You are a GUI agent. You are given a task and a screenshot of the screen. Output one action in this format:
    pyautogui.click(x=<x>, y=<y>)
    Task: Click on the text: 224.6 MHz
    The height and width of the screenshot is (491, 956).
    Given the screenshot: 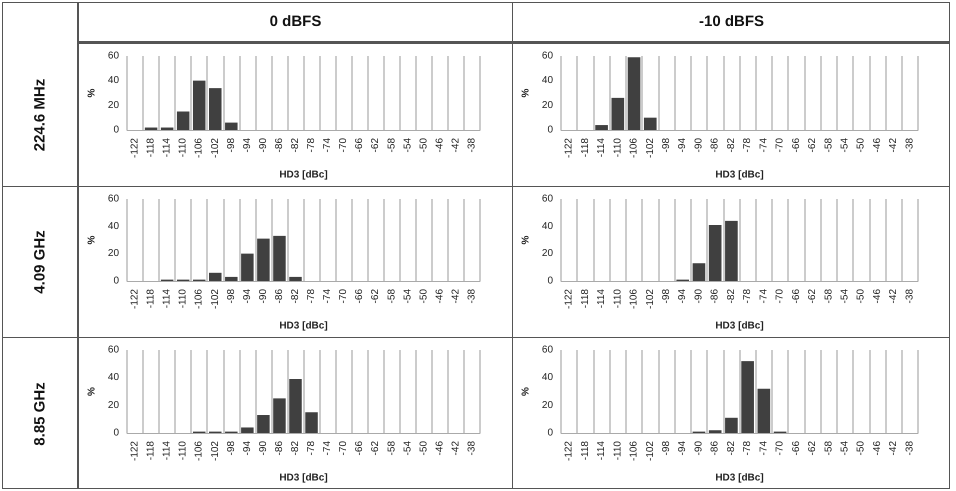 What is the action you would take?
    pyautogui.click(x=39, y=115)
    